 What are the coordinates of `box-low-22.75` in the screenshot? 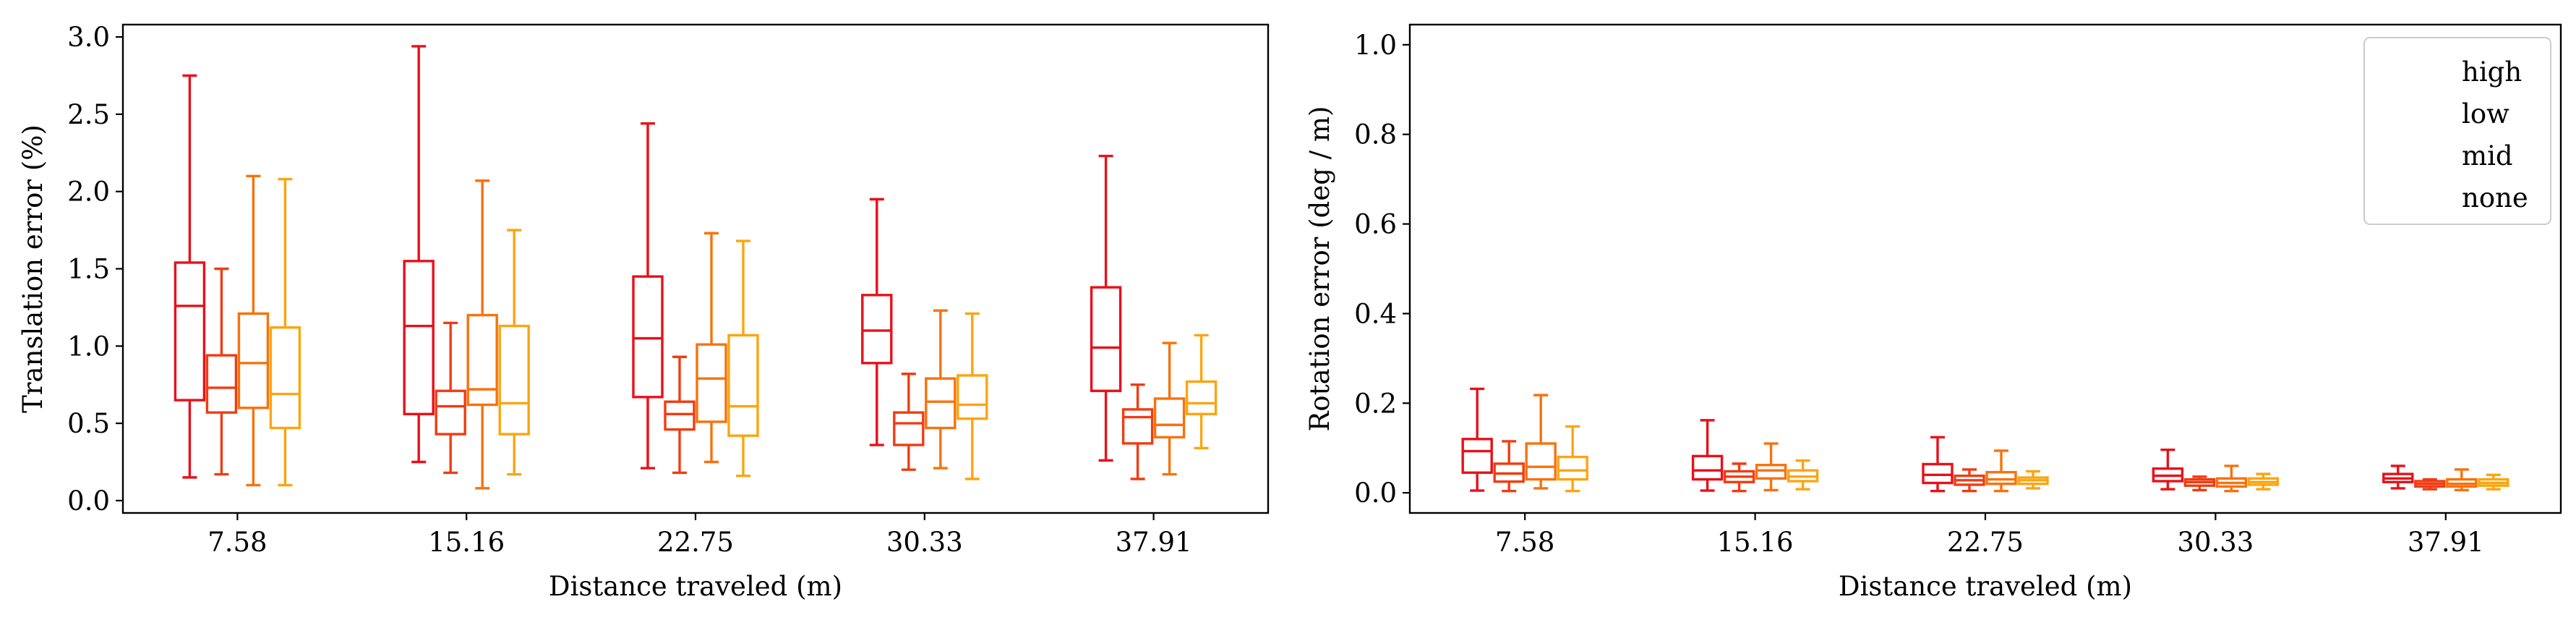 It's located at (1969, 480).